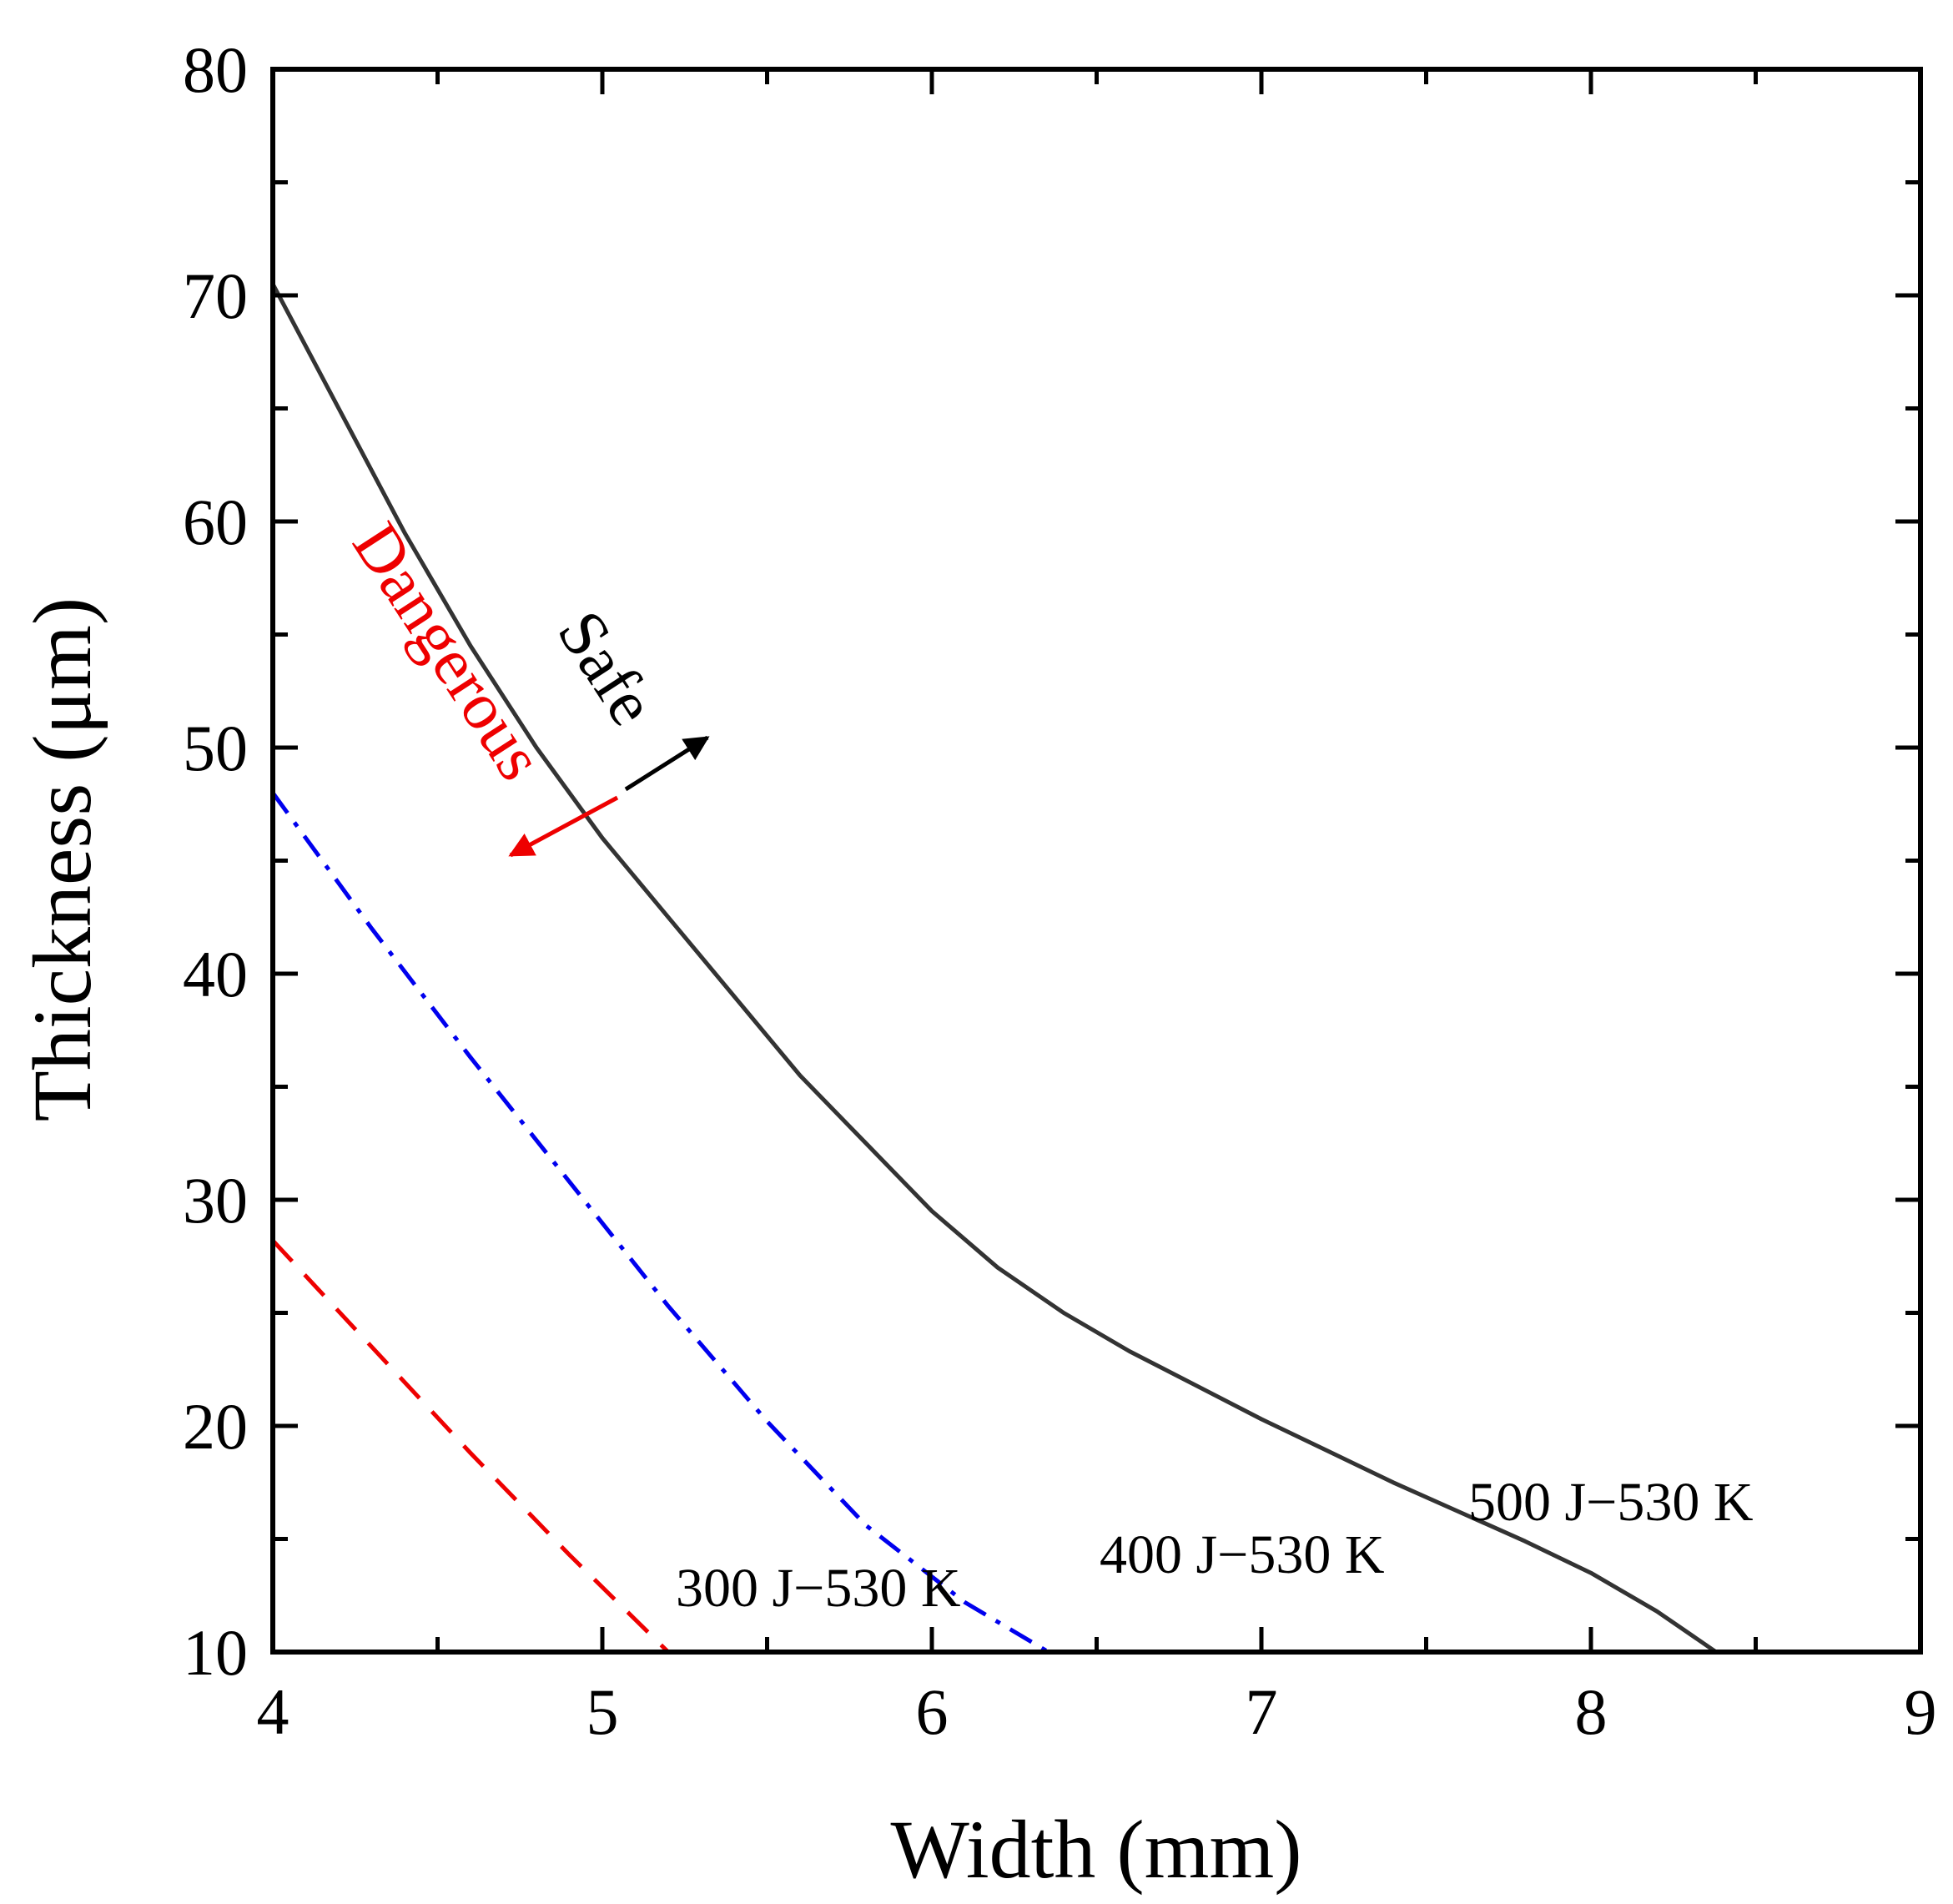 The height and width of the screenshot is (1904, 1953). Describe the element at coordinates (563, 826) in the screenshot. I see `dangerous-arrow` at that location.